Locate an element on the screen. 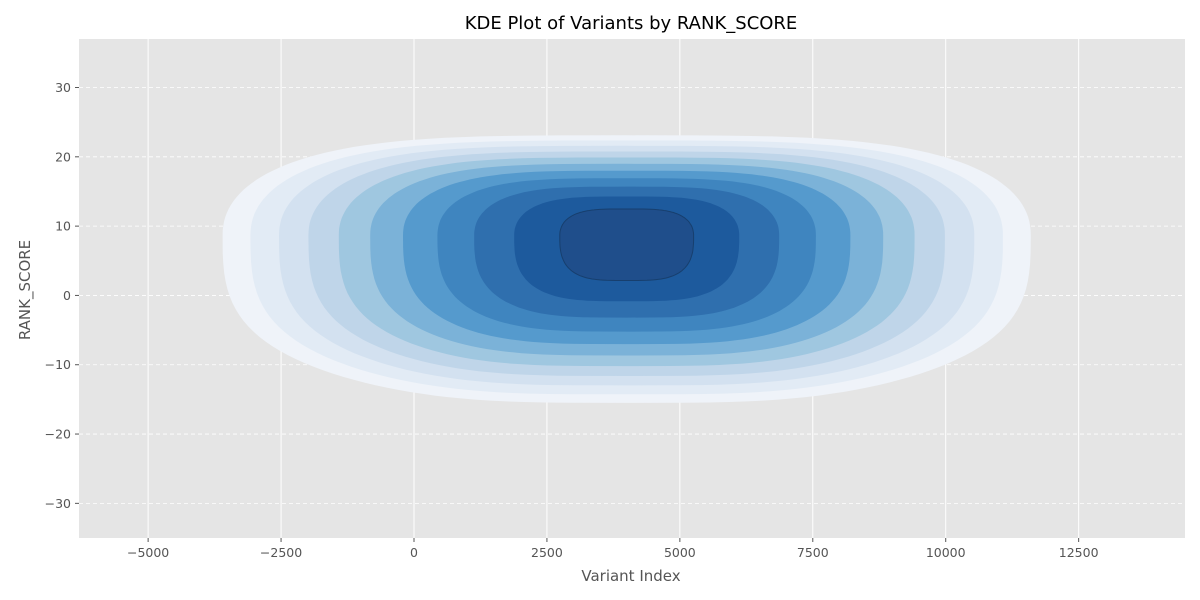 Image resolution: width=1200 pixels, height=600 pixels. x-tick-label: −5000 is located at coordinates (148, 552).